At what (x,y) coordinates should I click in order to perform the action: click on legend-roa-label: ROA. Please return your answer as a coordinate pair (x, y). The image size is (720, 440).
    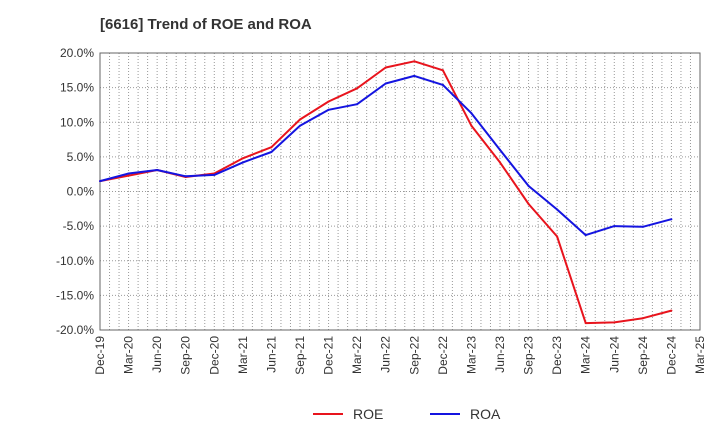
    Looking at the image, I should click on (485, 414).